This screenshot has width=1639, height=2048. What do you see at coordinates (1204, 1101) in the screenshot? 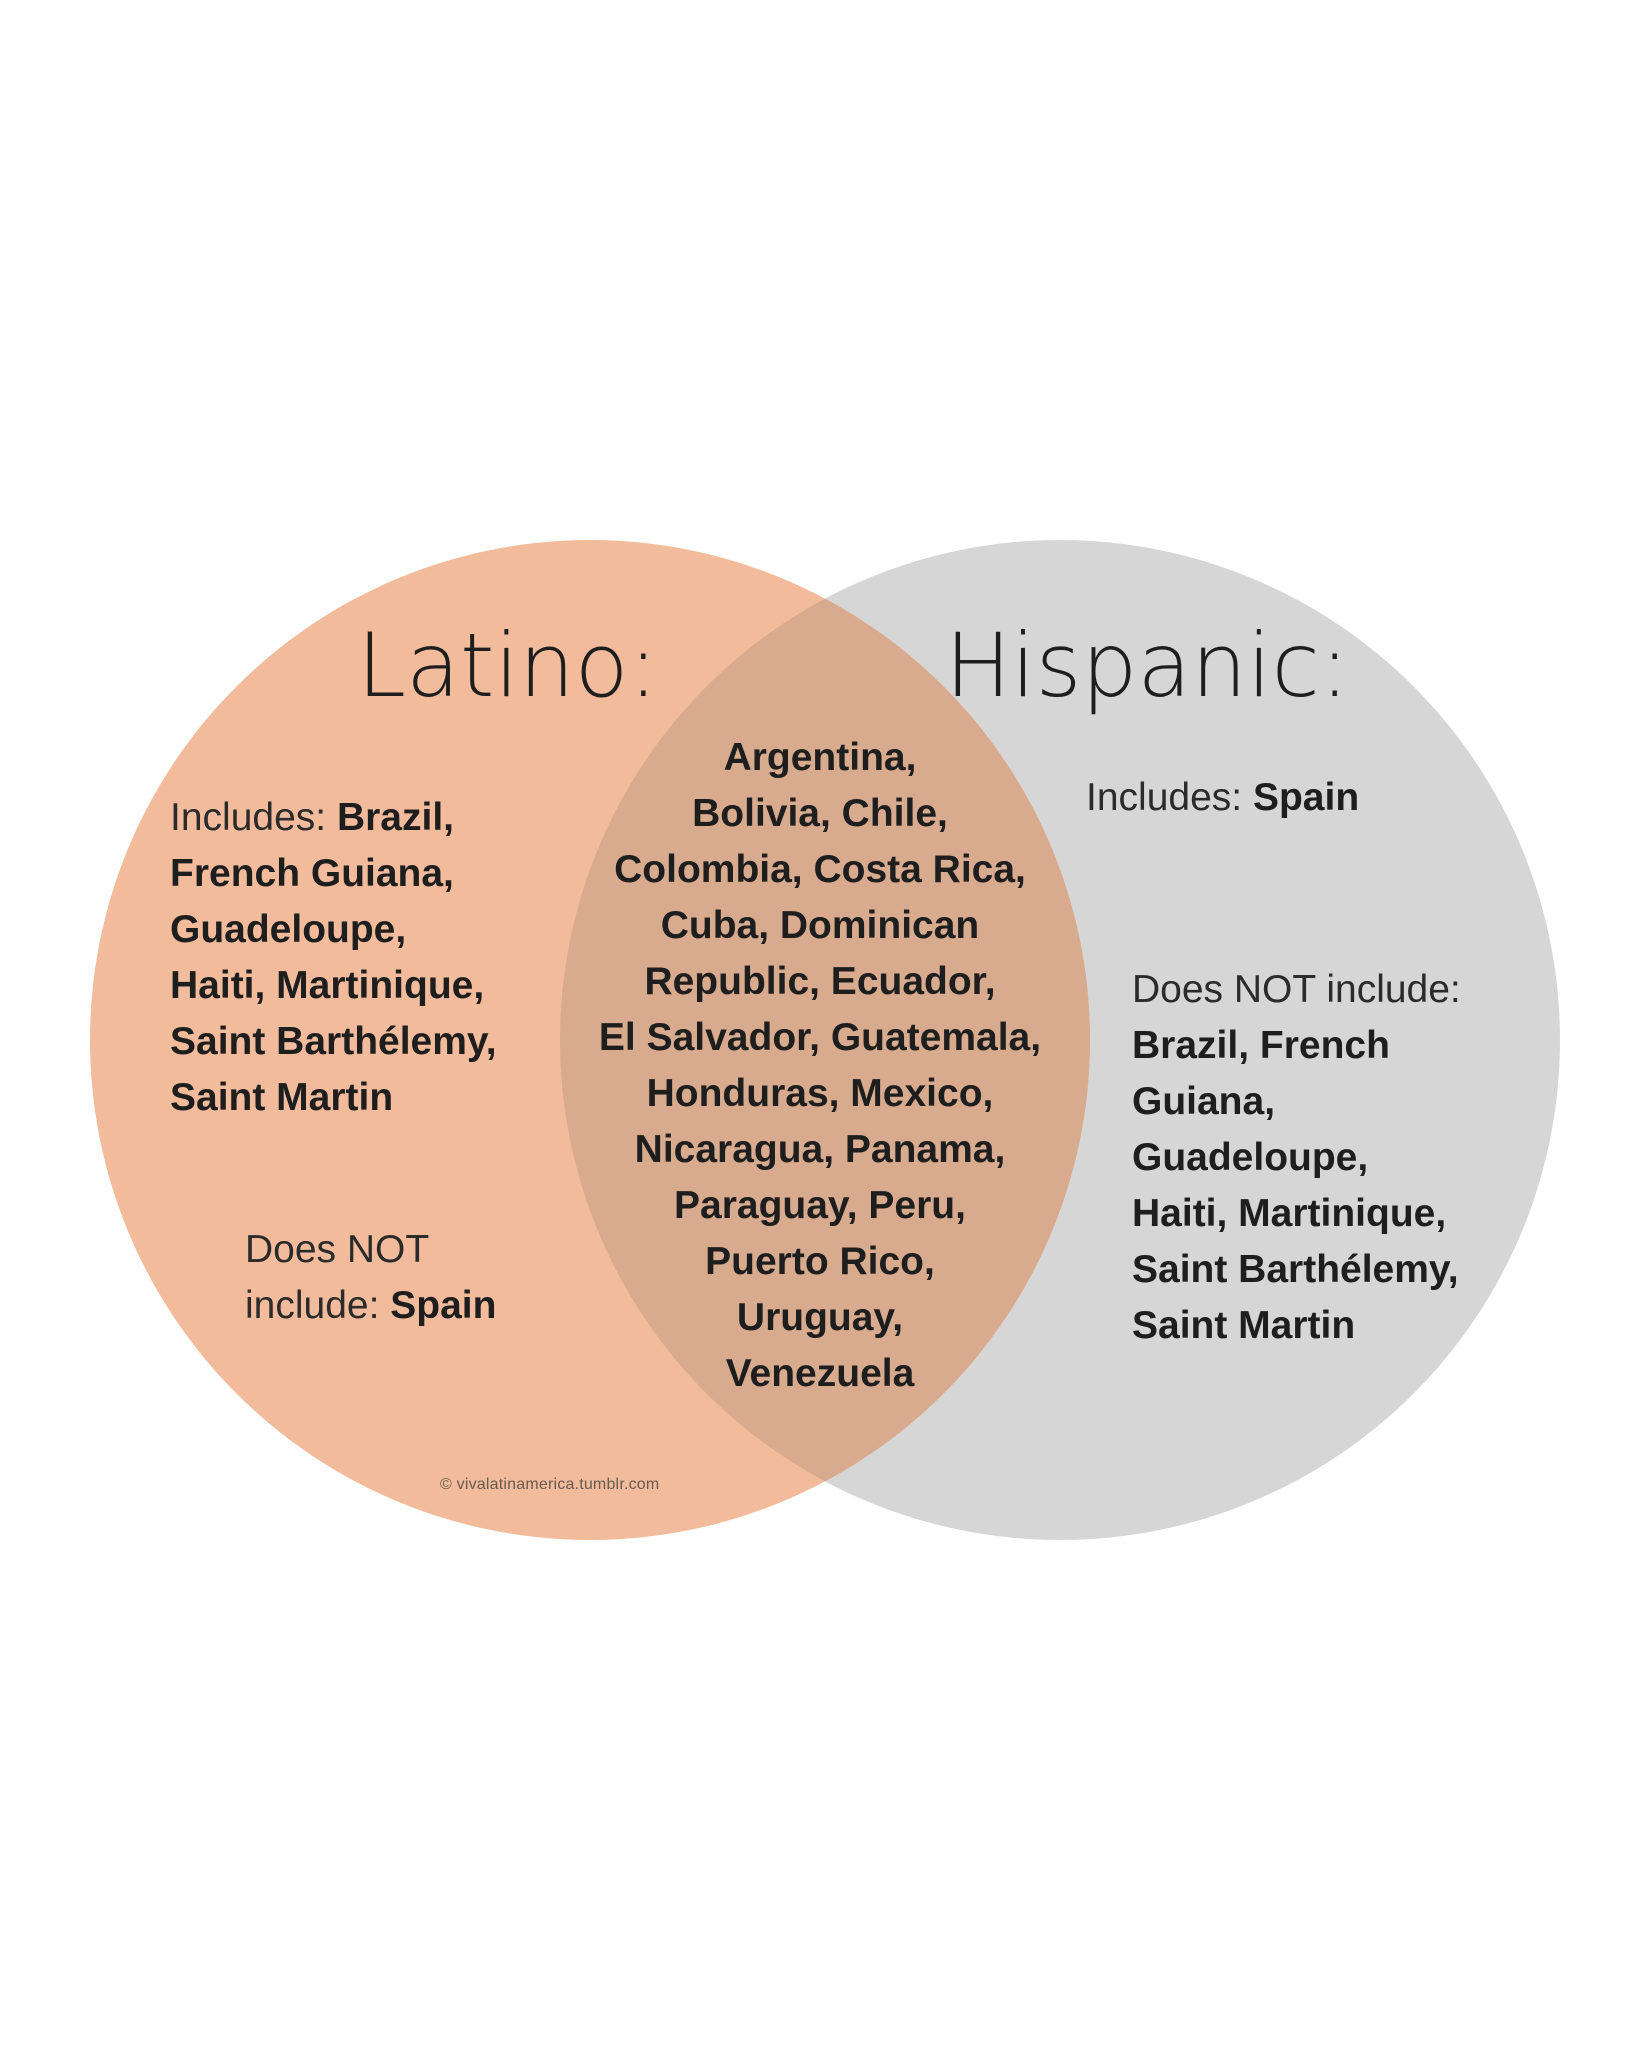
I see `hispanic-excludes-item: Guiana,` at bounding box center [1204, 1101].